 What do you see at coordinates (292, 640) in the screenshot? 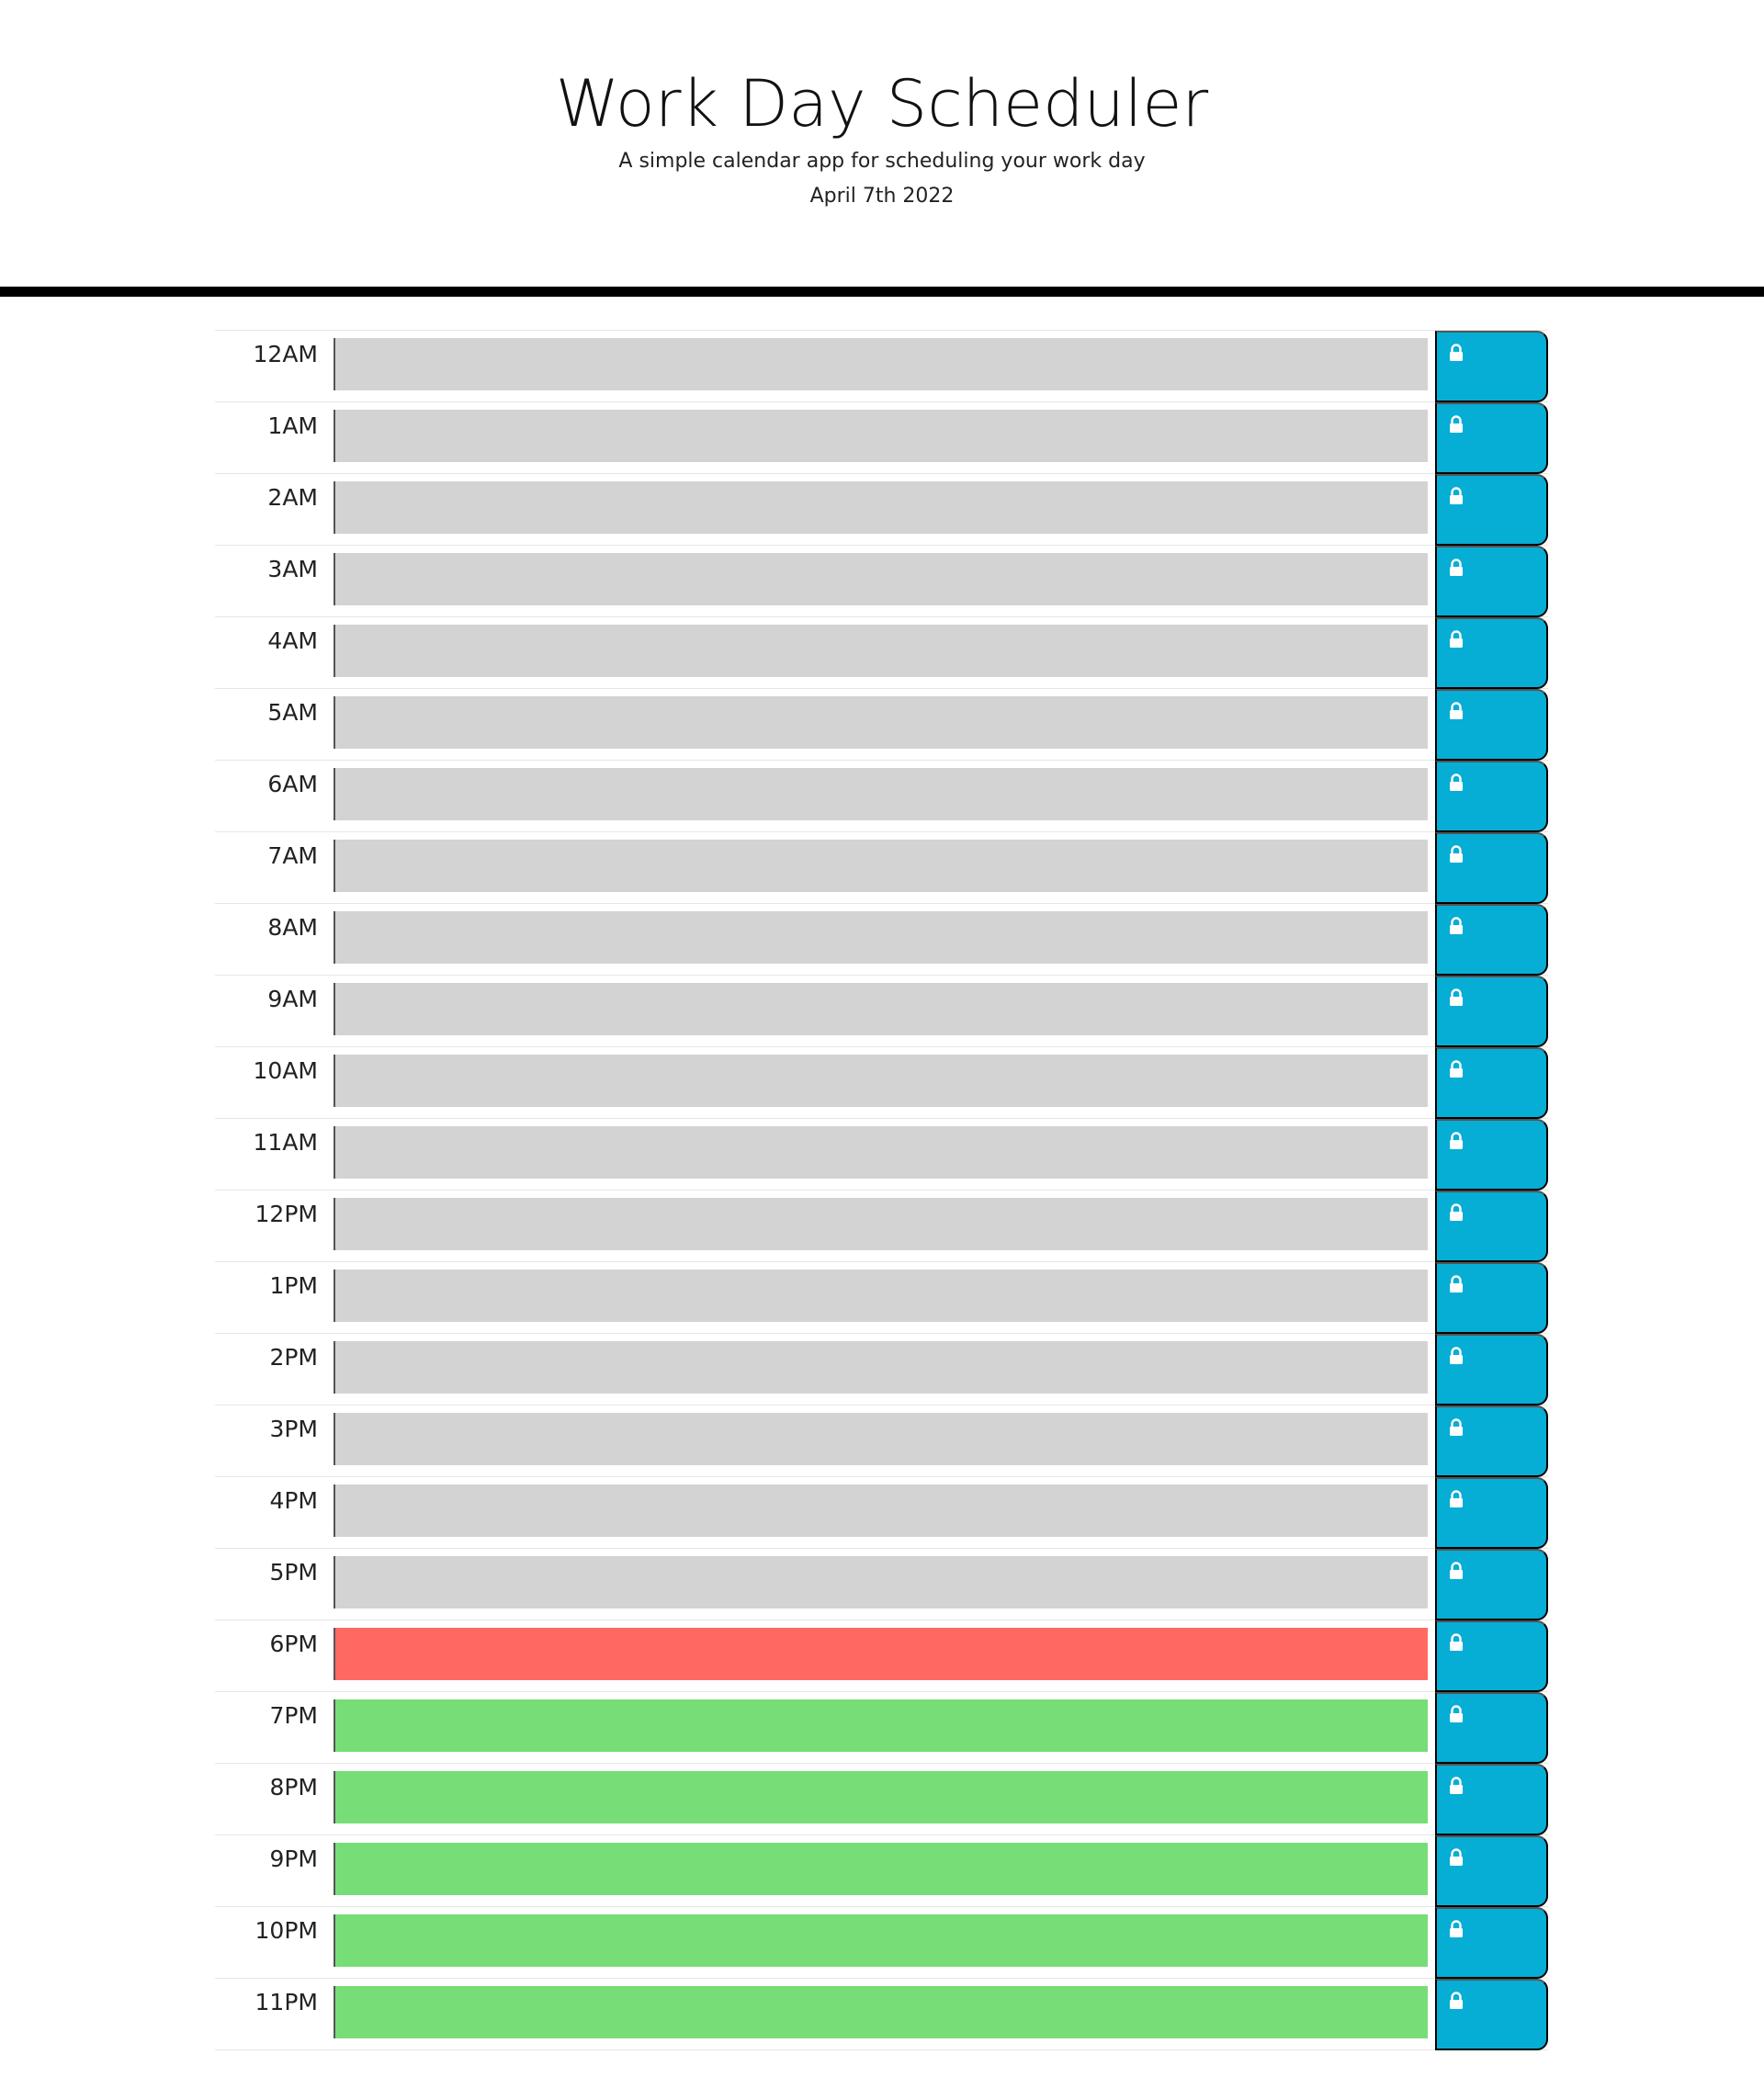
I see `hour-label: 4AM` at bounding box center [292, 640].